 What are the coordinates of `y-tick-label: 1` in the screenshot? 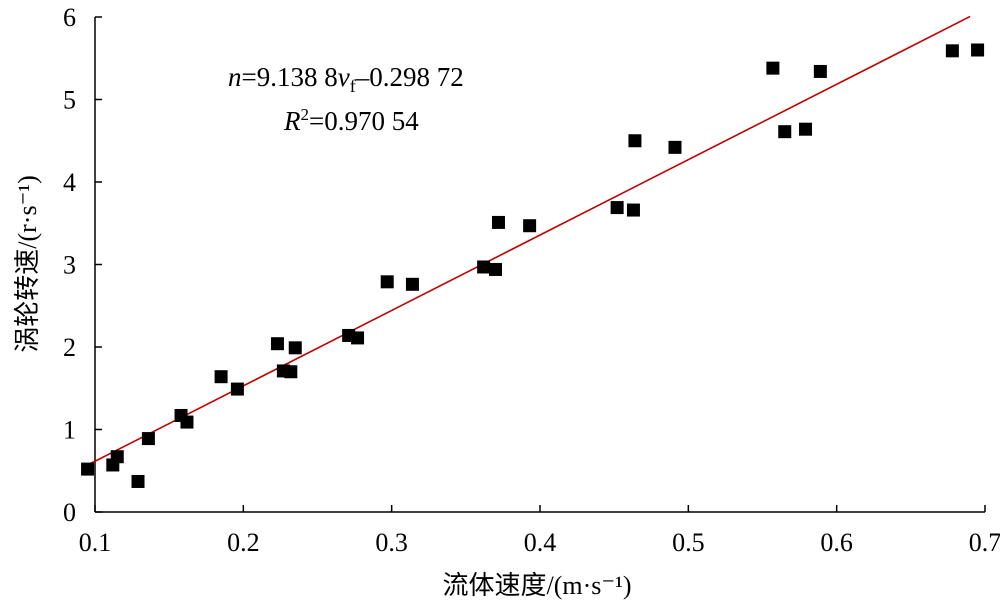 It's located at (69, 430).